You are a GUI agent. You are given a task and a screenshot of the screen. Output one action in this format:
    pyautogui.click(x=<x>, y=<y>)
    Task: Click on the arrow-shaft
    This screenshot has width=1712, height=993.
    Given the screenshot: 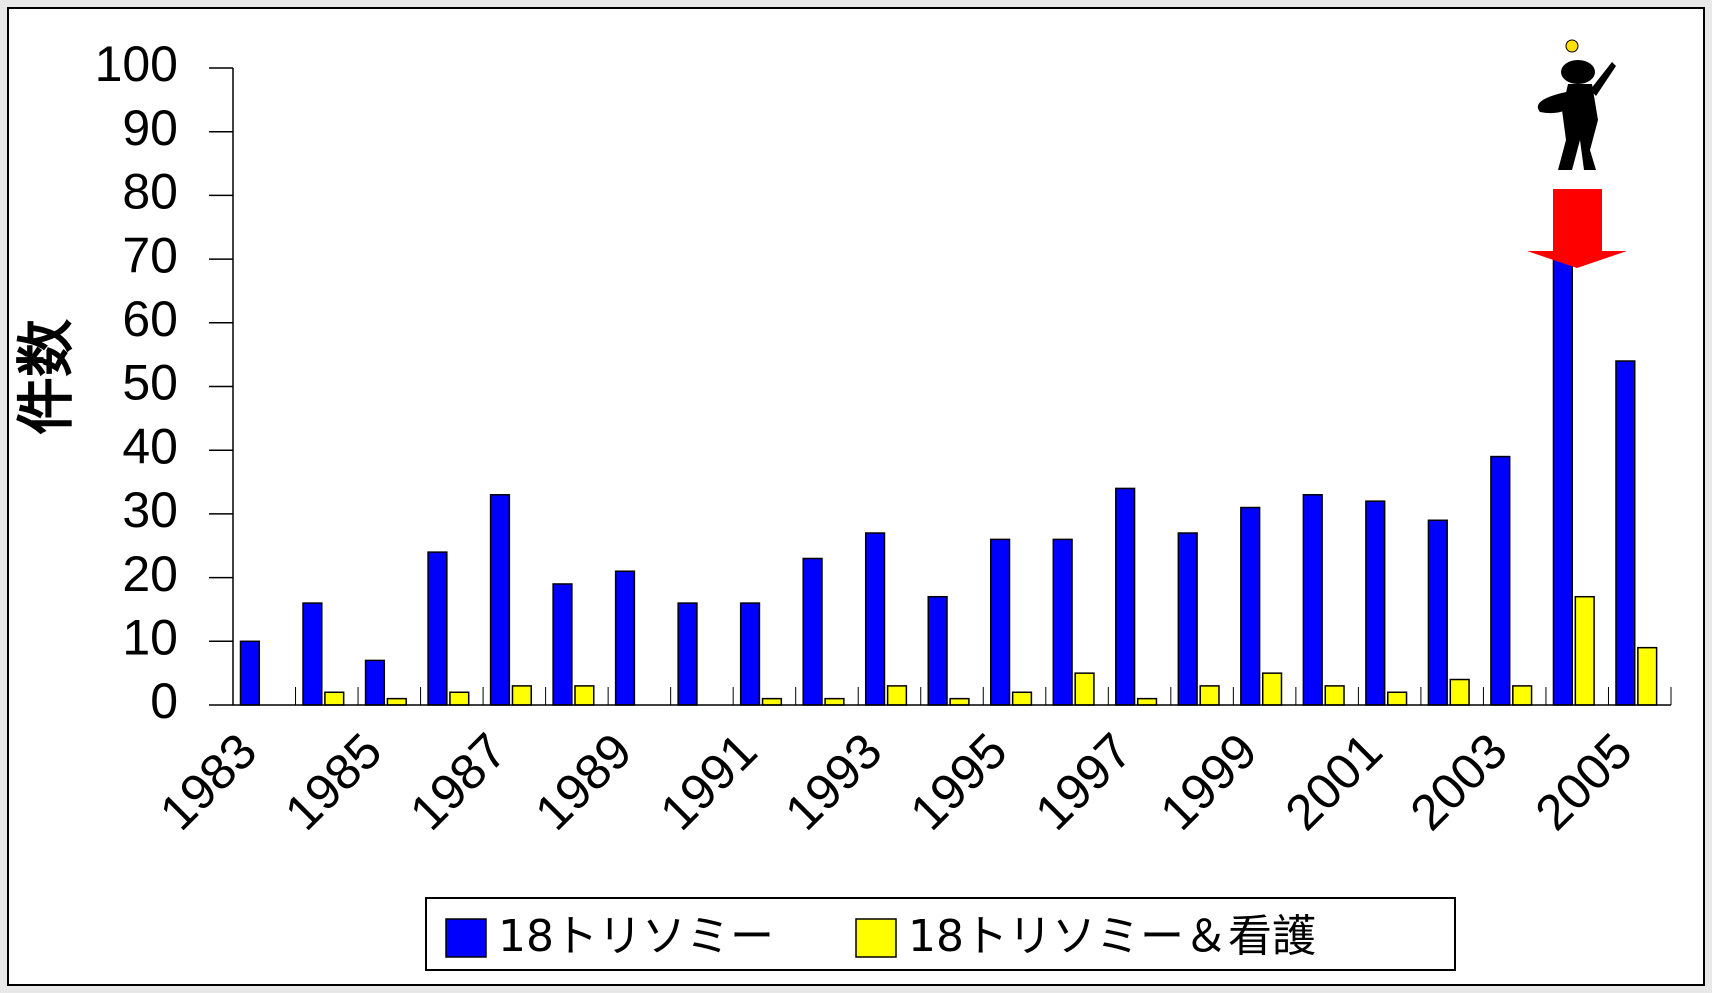 What is the action you would take?
    pyautogui.click(x=1577, y=221)
    